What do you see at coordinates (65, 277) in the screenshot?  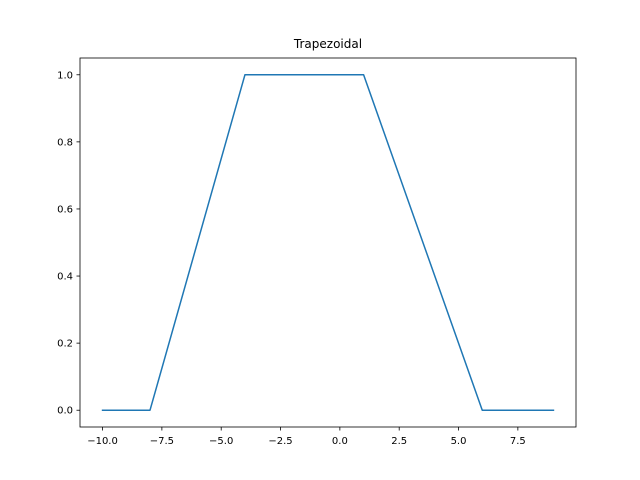 I see `y-tick-label: 0.4` at bounding box center [65, 277].